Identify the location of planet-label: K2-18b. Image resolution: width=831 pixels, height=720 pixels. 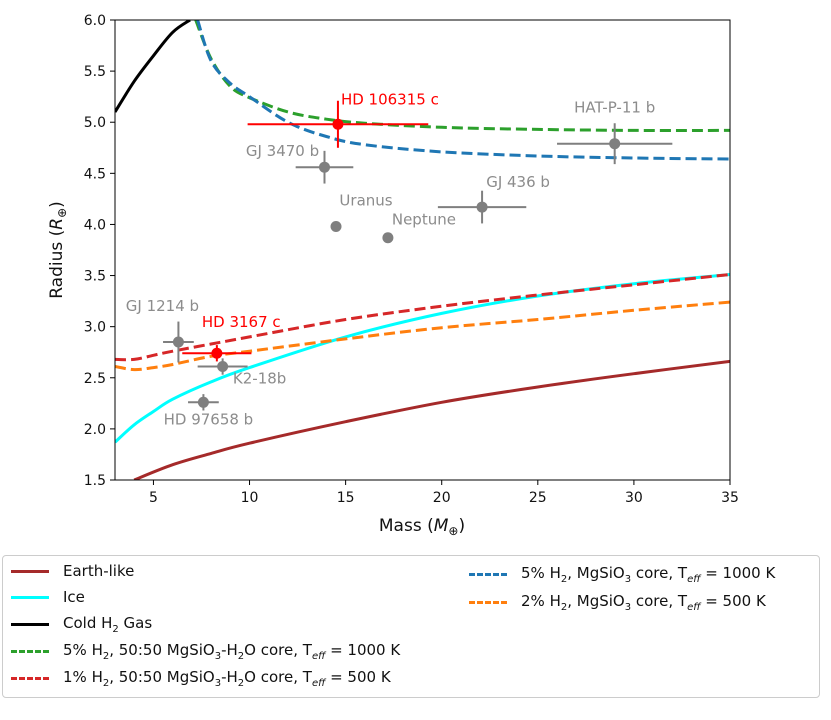
(259, 379).